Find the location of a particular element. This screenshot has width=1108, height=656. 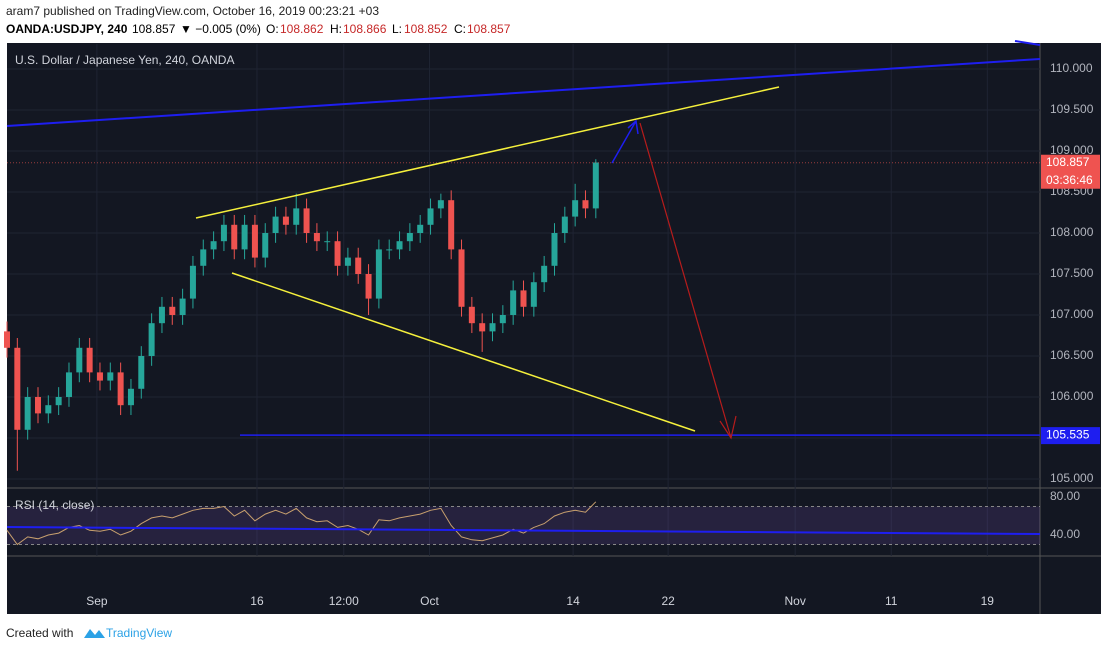

footer-text: Created with is located at coordinates (39, 633).